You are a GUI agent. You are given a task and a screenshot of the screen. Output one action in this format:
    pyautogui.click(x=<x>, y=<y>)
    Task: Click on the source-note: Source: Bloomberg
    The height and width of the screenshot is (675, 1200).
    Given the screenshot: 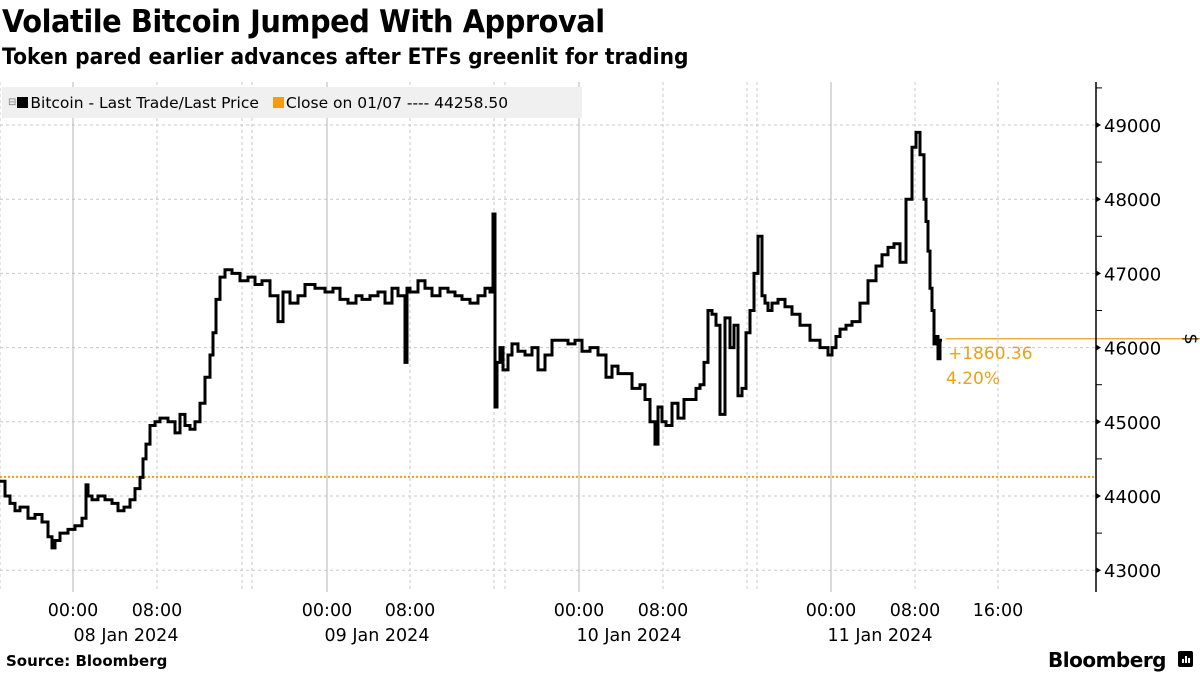 What is the action you would take?
    pyautogui.click(x=87, y=661)
    